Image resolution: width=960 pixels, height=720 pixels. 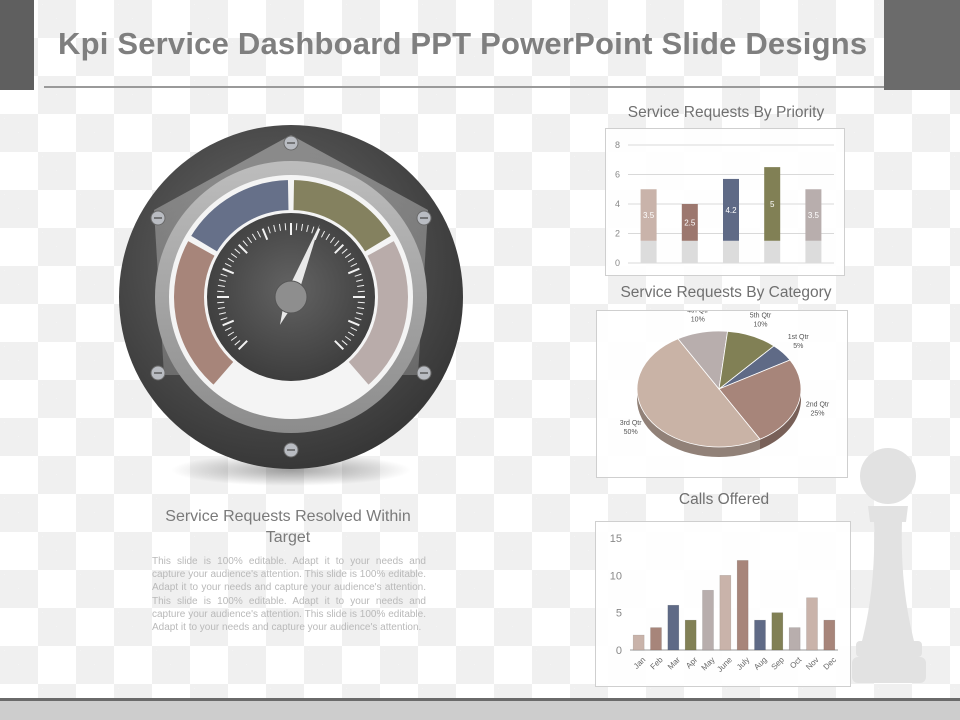 I want to click on data-label: 4.2, so click(x=731, y=210).